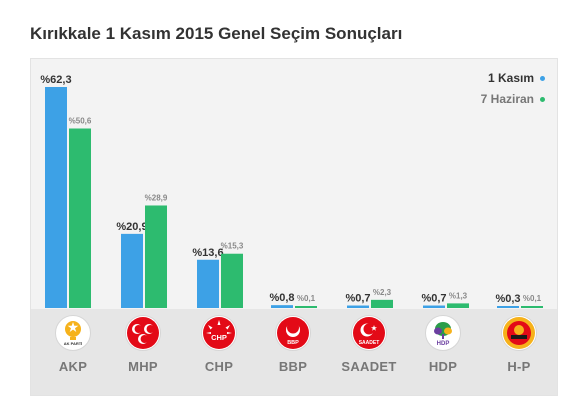 The height and width of the screenshot is (417, 580). I want to click on bar-akp-previous, so click(80, 218).